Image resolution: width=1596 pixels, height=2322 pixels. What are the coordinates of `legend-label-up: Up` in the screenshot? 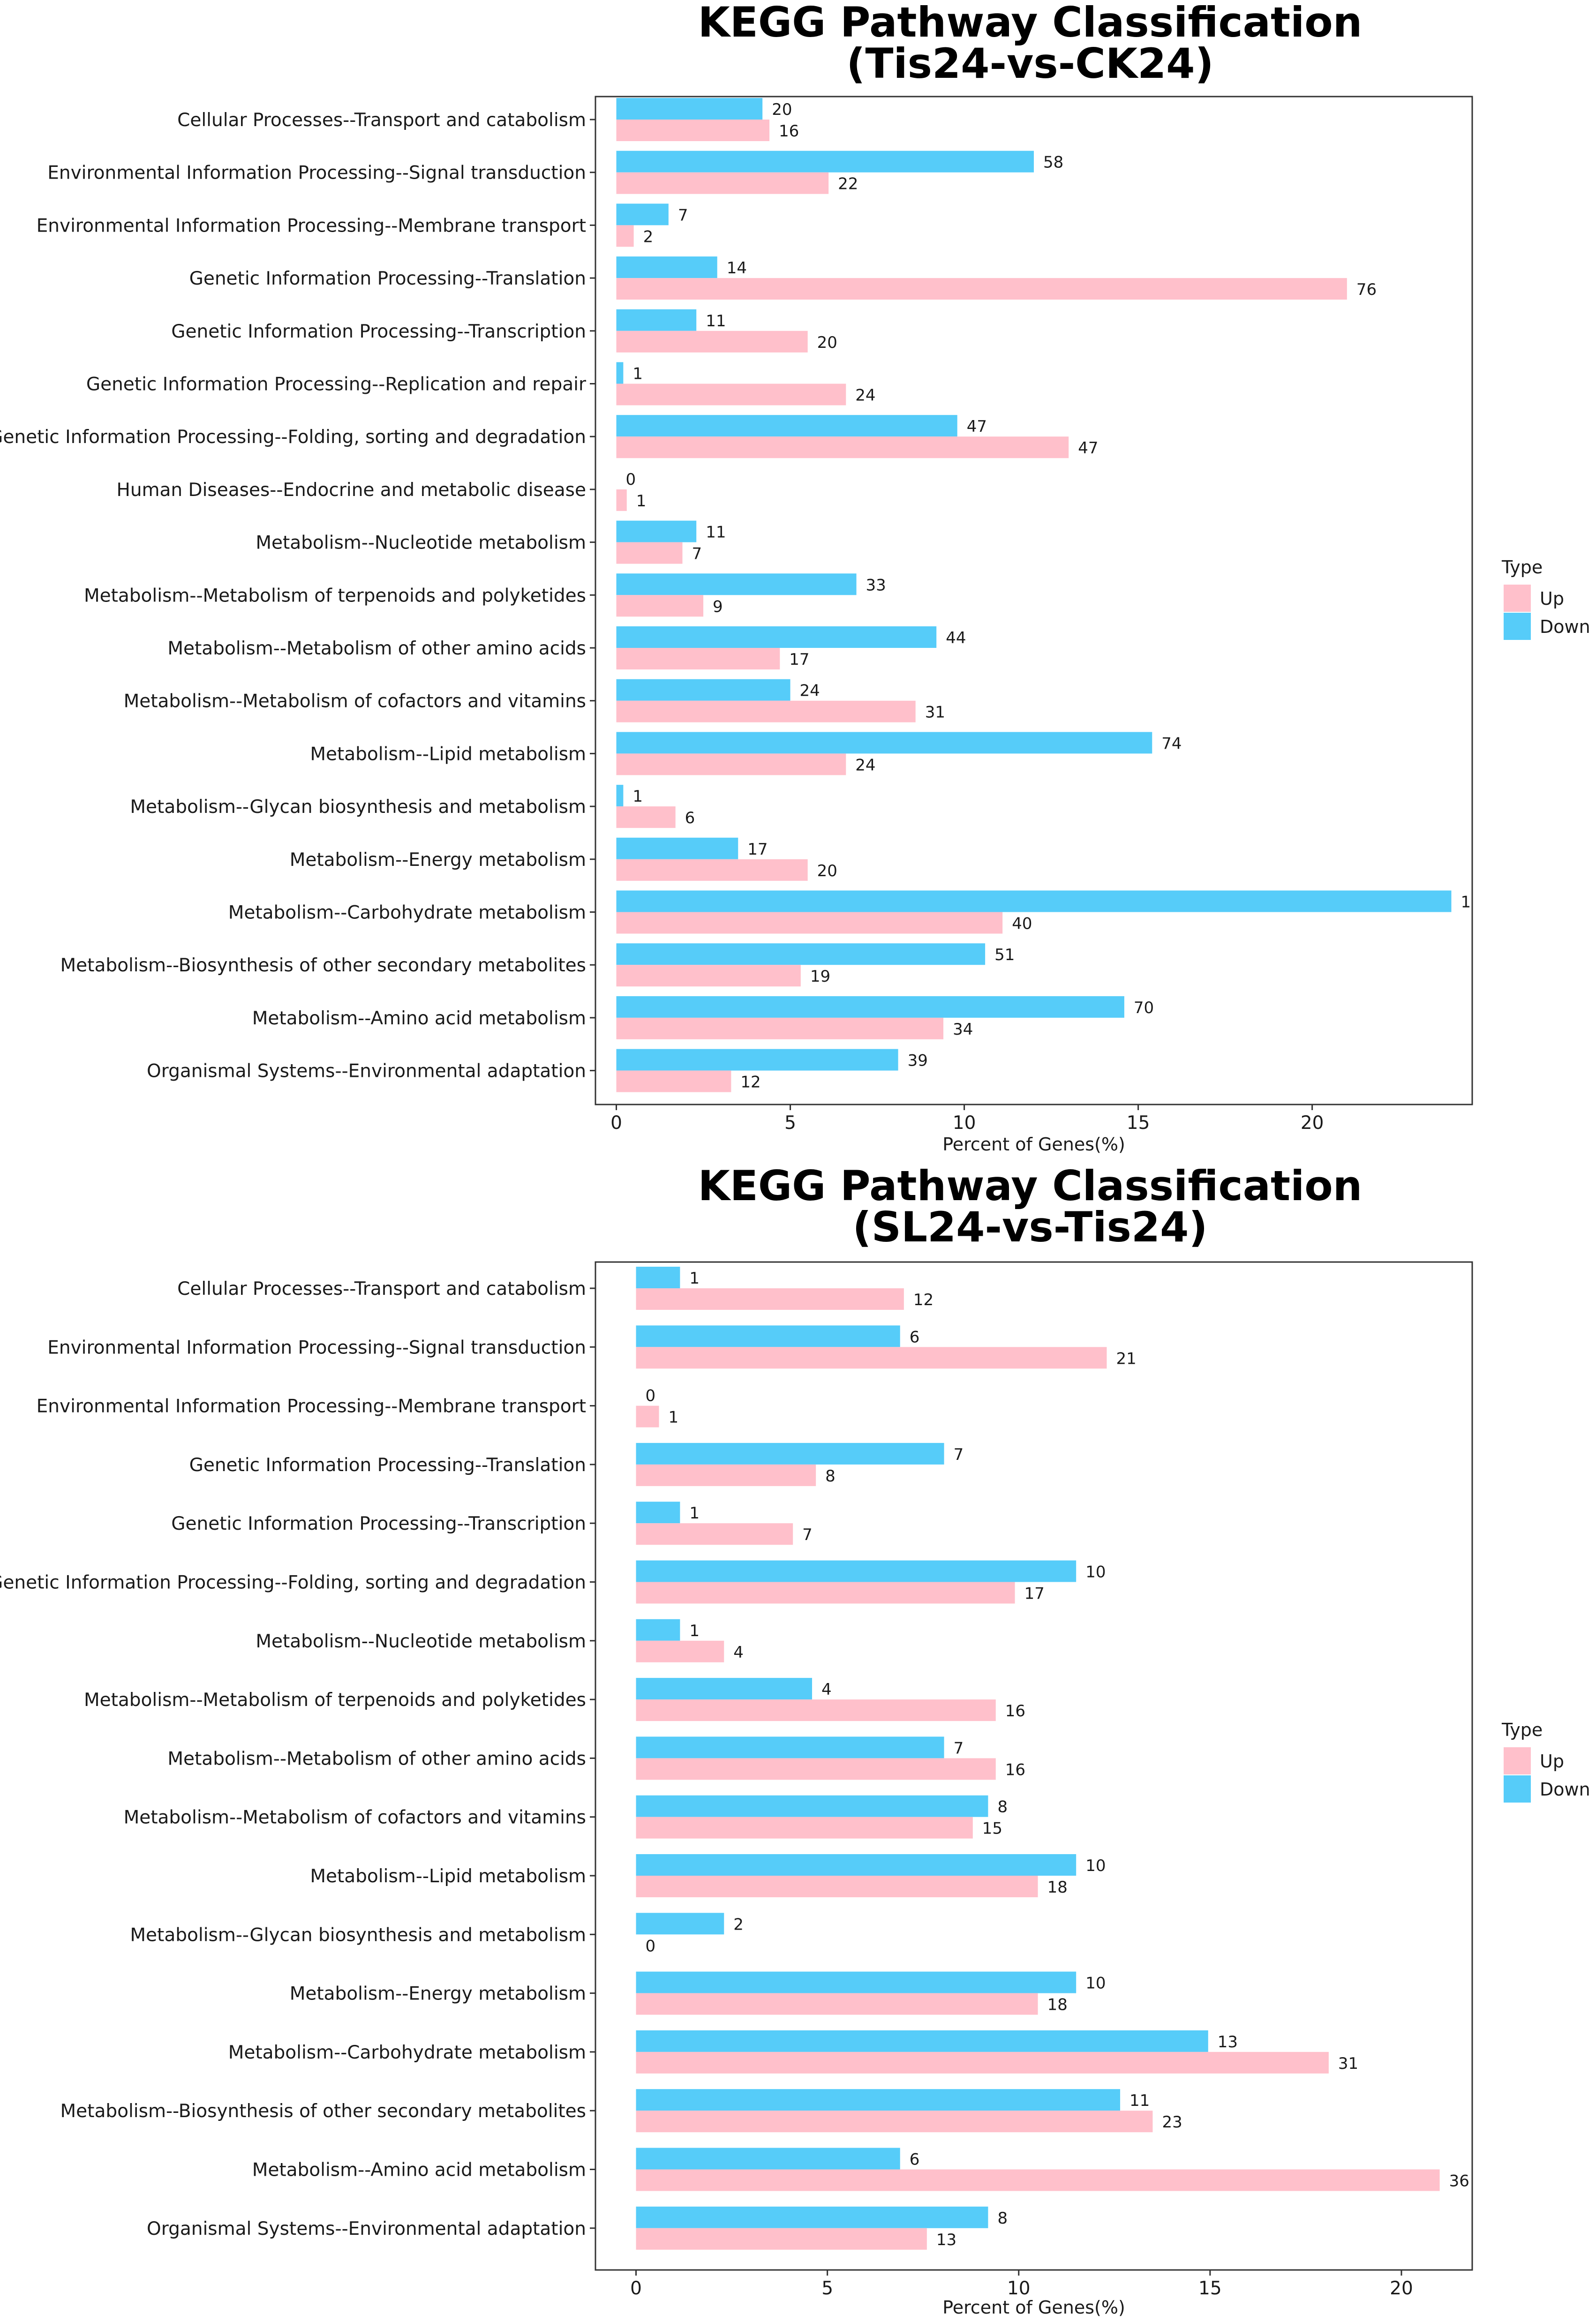 It's located at (1552, 598).